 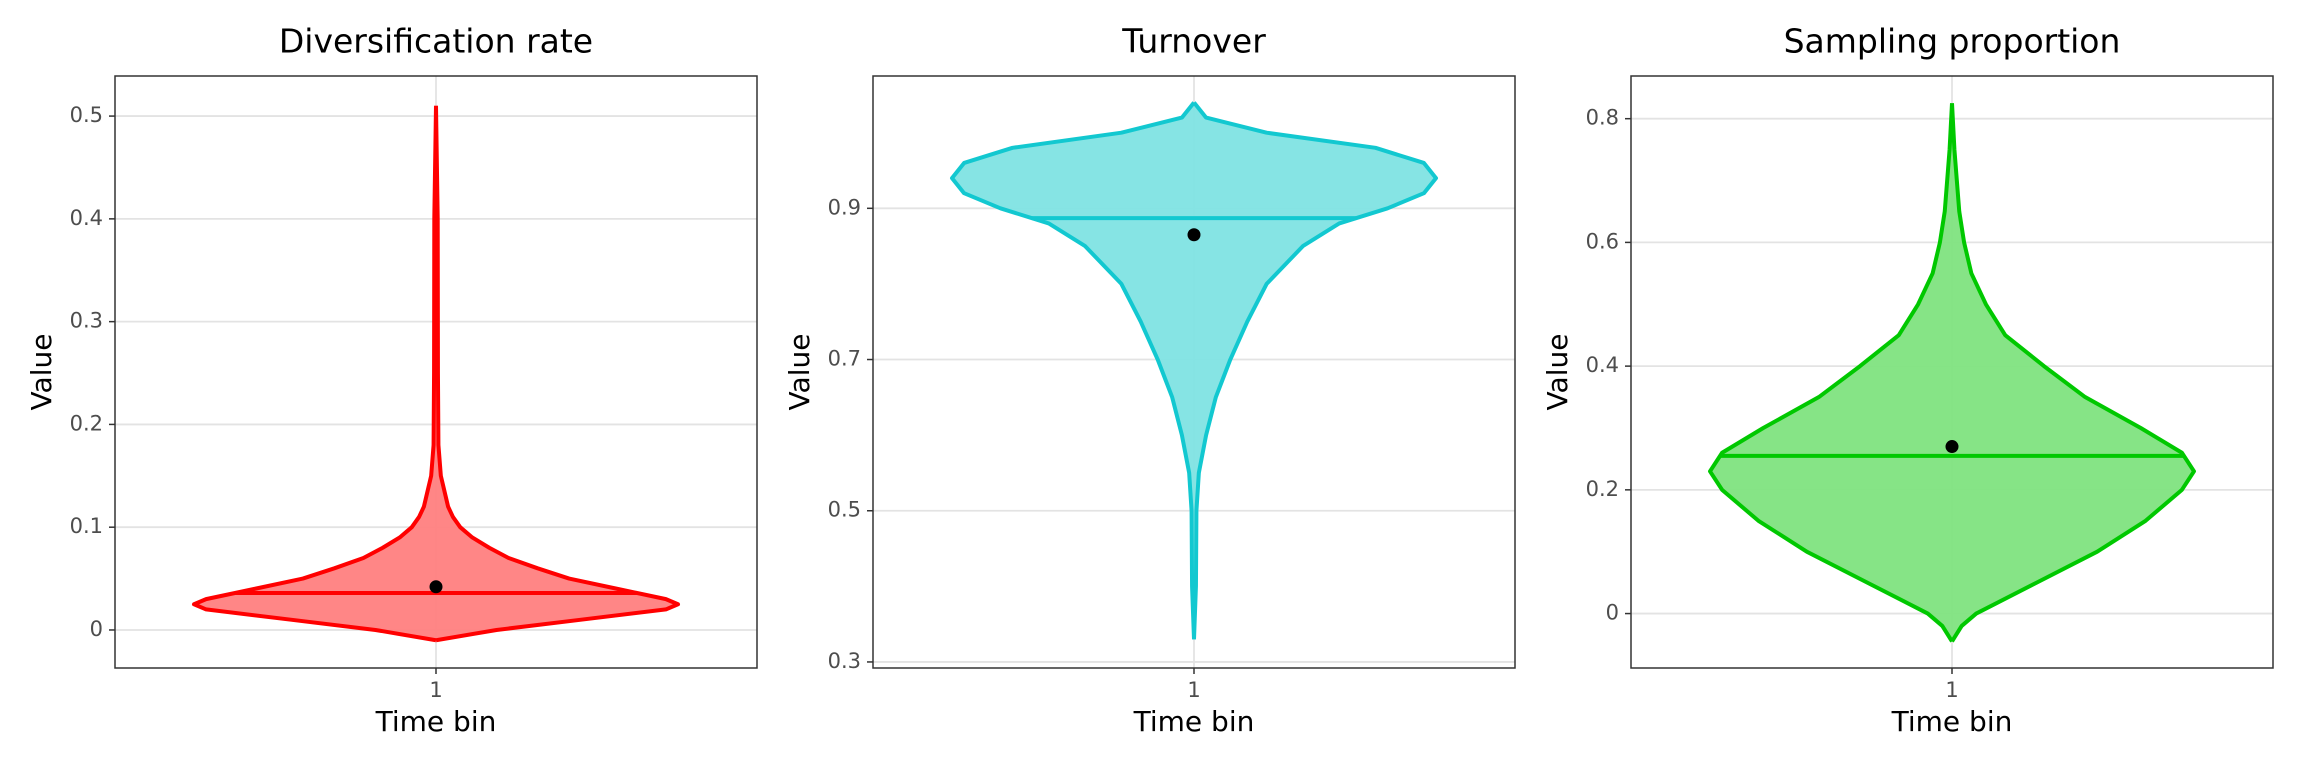 What do you see at coordinates (1602, 118) in the screenshot?
I see `y-tick-label: 0.8` at bounding box center [1602, 118].